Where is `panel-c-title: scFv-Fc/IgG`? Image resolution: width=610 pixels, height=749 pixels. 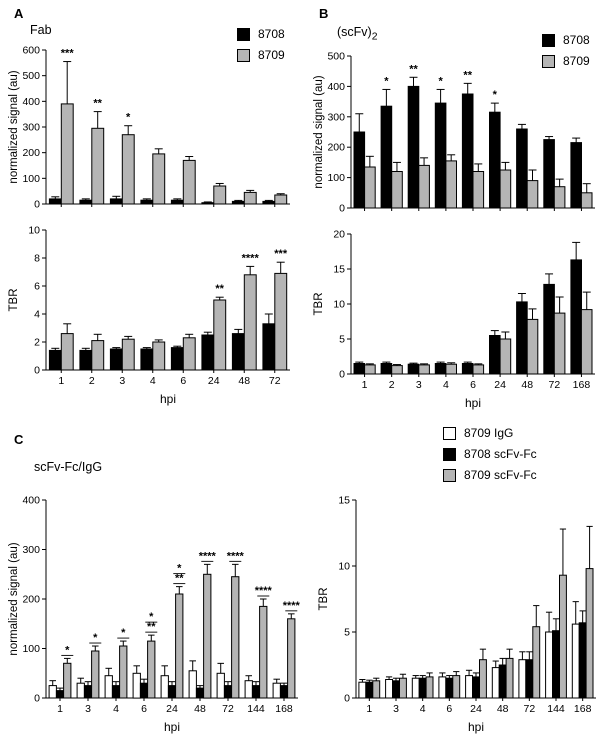 panel-c-title: scFv-Fc/IgG is located at coordinates (68, 467).